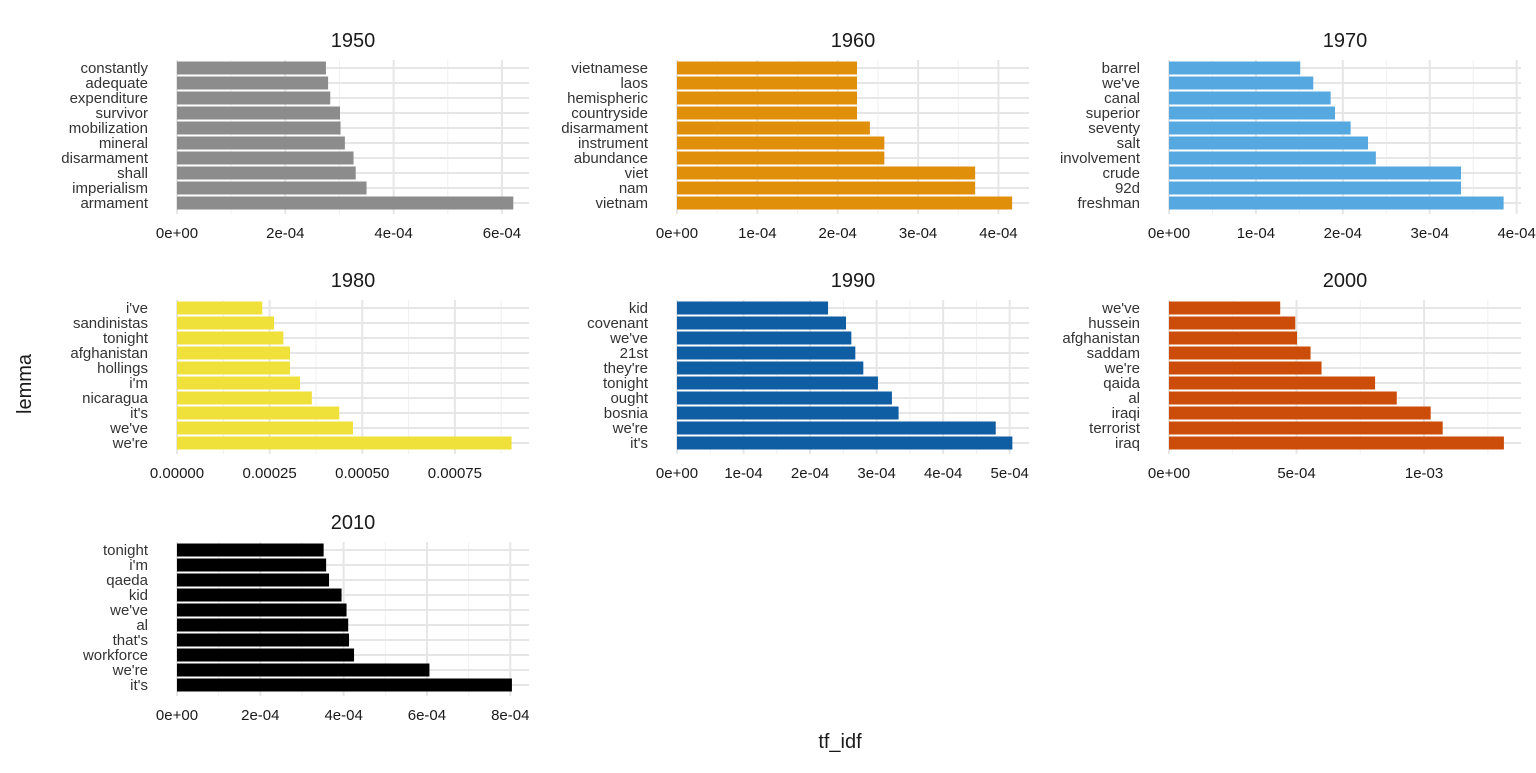 This screenshot has height=773, width=1536. What do you see at coordinates (139, 685) in the screenshot?
I see `category-label: it's` at bounding box center [139, 685].